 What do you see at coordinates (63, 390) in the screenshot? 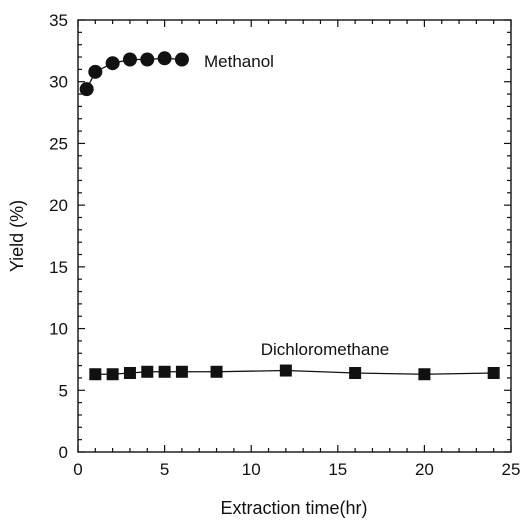
I see `y-tick-label: 5` at bounding box center [63, 390].